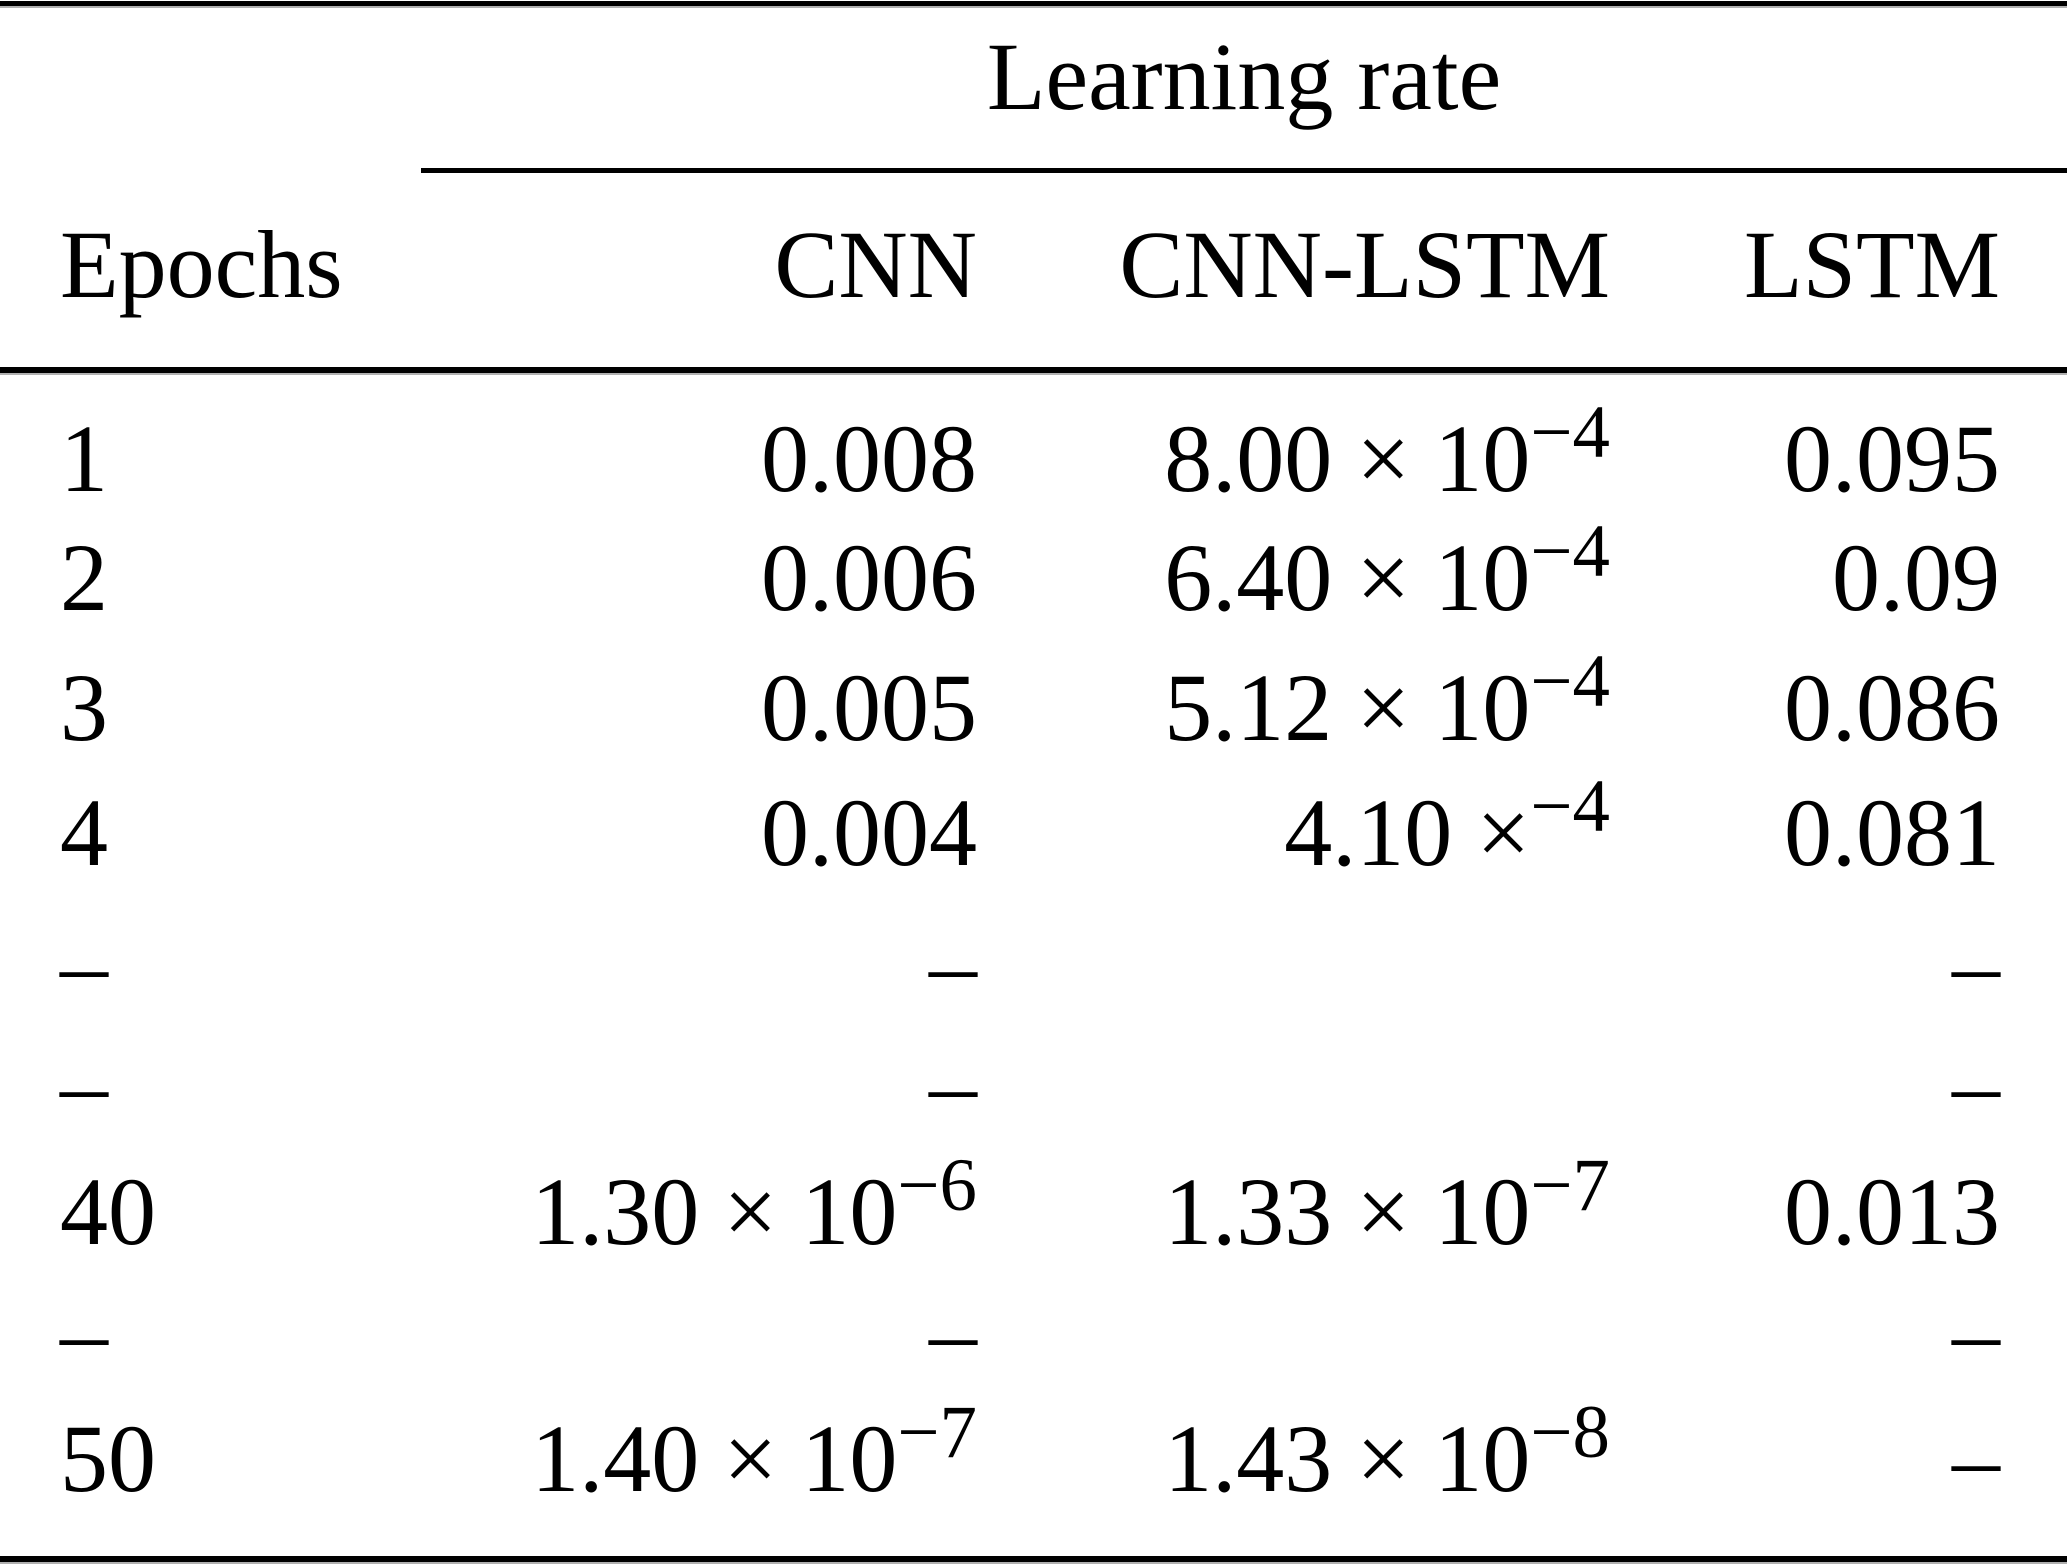 This screenshot has width=2067, height=1565. What do you see at coordinates (1387, 1451) in the screenshot?
I see `table-cell-cnn-lstm: 1.43 × 10⁻⁸` at bounding box center [1387, 1451].